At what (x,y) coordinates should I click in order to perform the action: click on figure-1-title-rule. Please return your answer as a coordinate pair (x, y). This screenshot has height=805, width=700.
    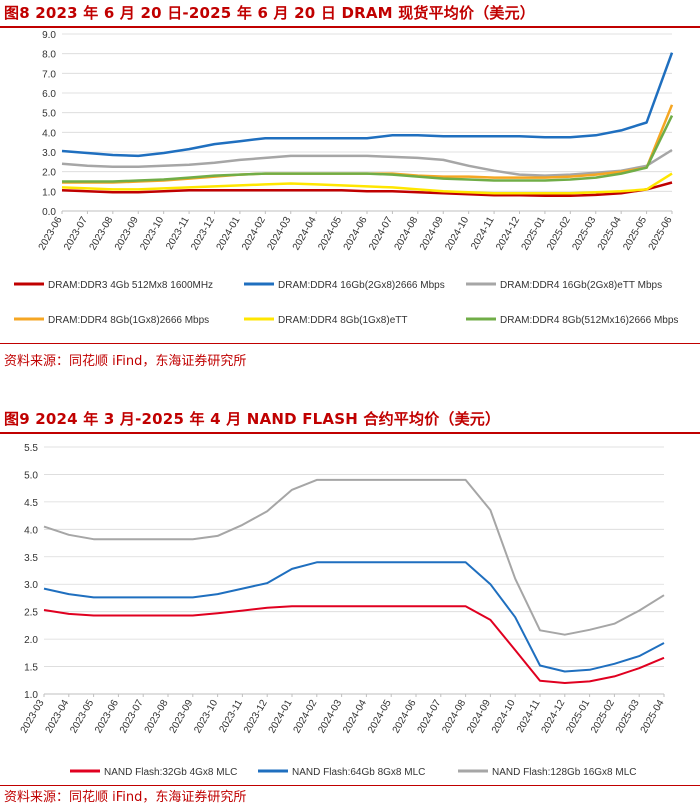
    Looking at the image, I should click on (350, 27).